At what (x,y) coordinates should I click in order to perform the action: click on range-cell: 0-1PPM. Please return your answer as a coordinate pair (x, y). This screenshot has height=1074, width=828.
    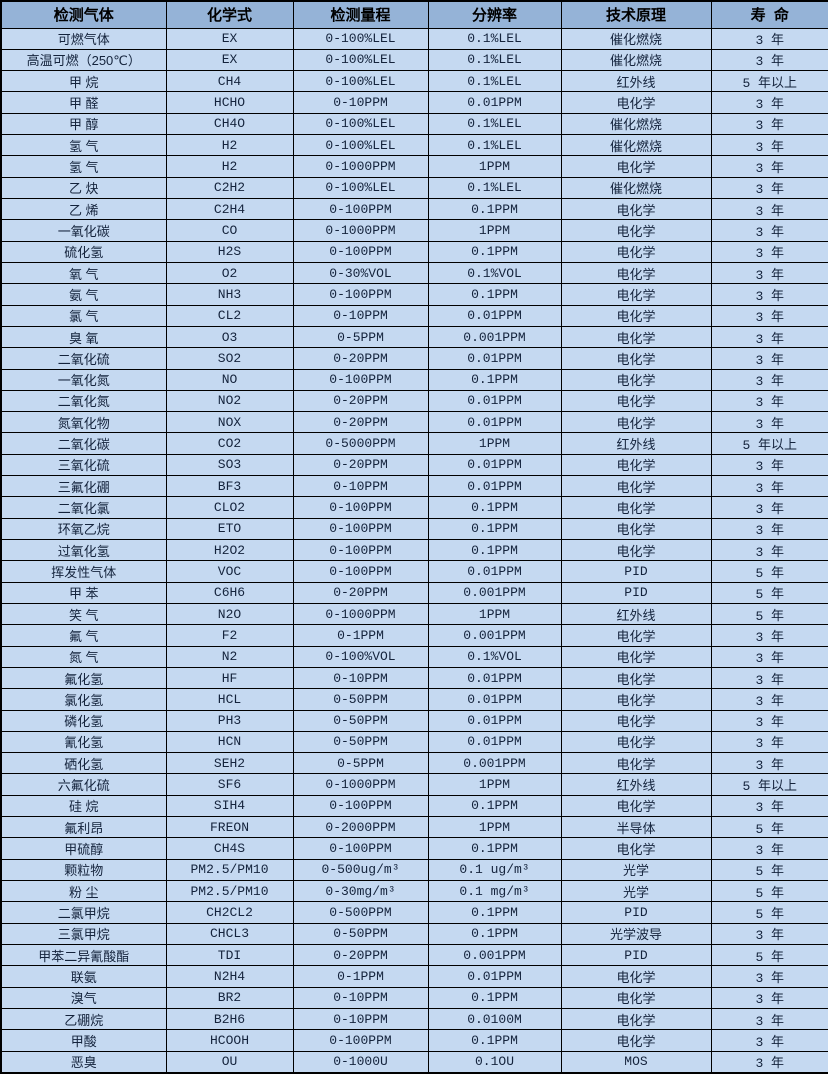
    Looking at the image, I should click on (360, 635).